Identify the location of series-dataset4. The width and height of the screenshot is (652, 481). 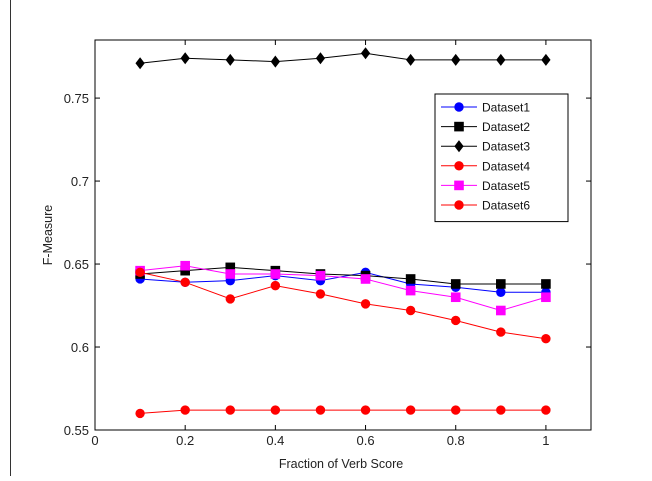
(343, 412).